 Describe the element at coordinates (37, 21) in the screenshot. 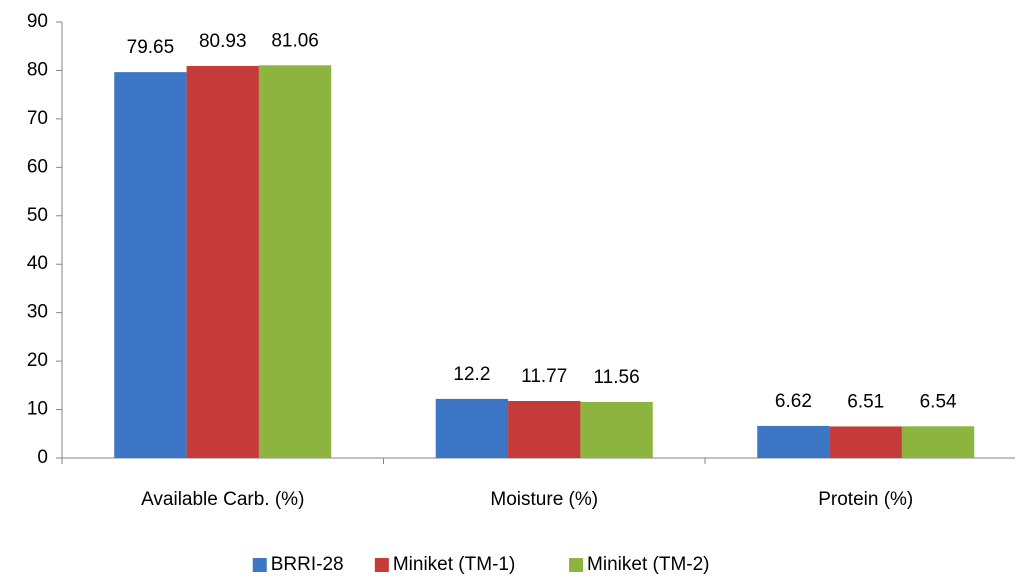

I see `y-tick-label: 90` at that location.